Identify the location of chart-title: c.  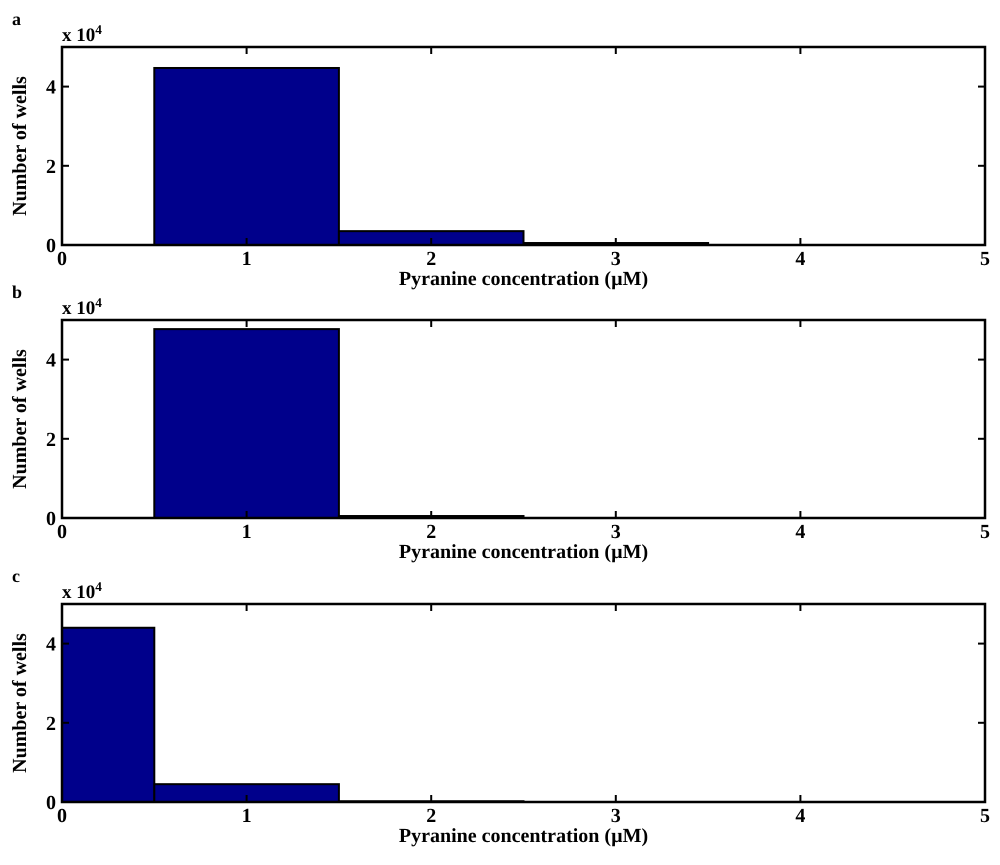
(16, 576).